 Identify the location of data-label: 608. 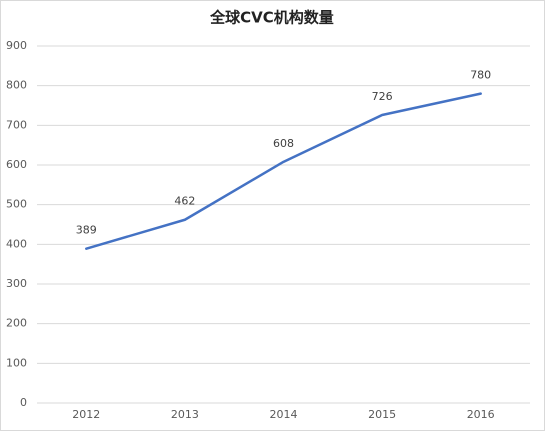
(283, 143).